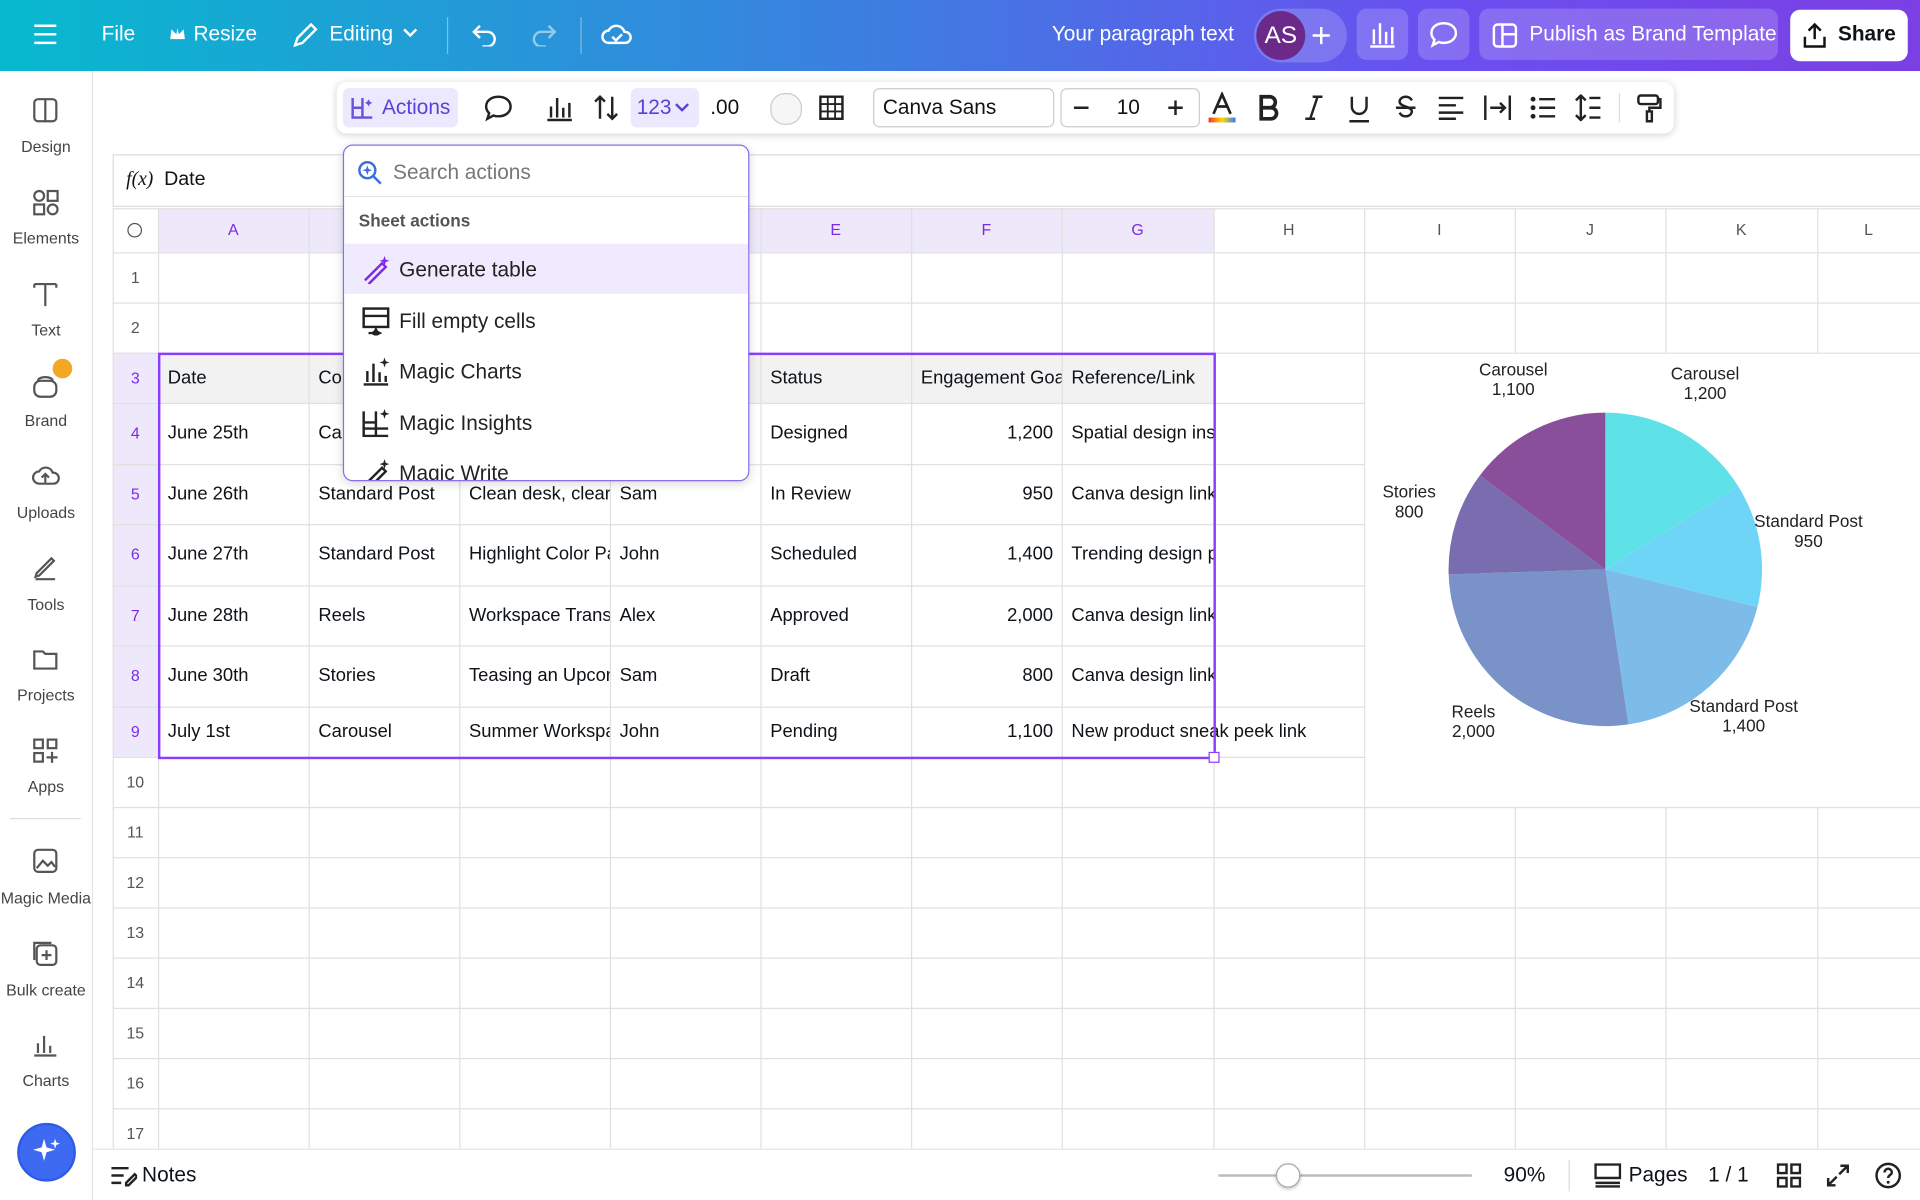 This screenshot has width=1920, height=1200. I want to click on row-header: 7, so click(135, 615).